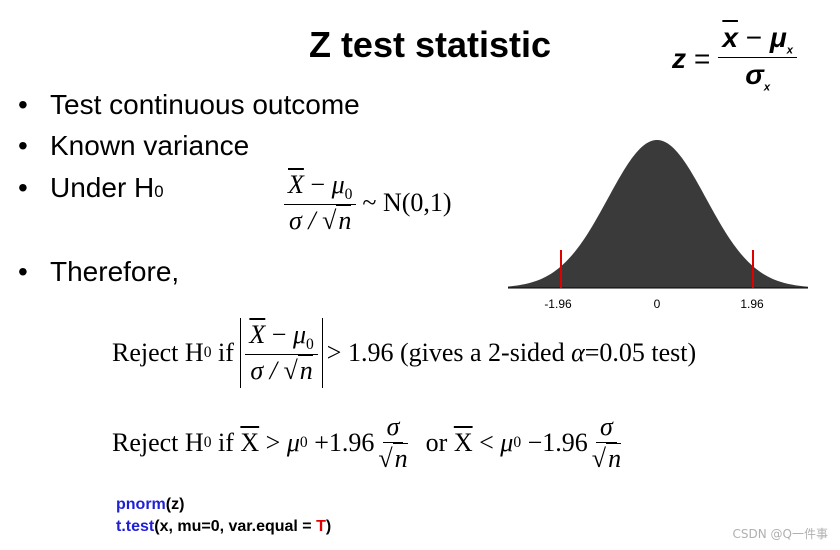 This screenshot has width=840, height=550. Describe the element at coordinates (789, 50) in the screenshot. I see `mu-subscript: x` at that location.